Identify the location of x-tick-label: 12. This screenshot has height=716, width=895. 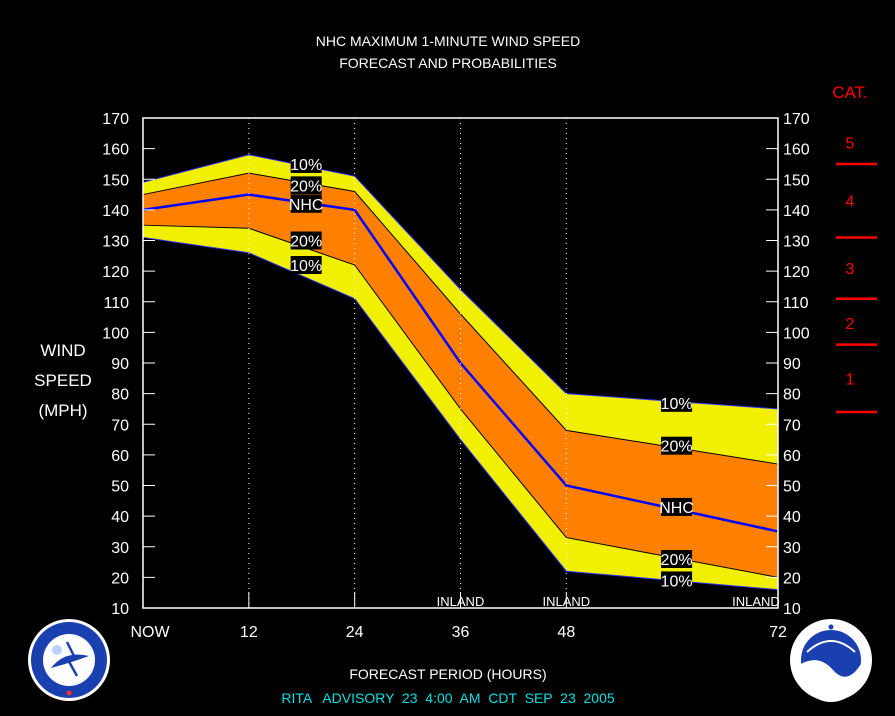
(249, 632).